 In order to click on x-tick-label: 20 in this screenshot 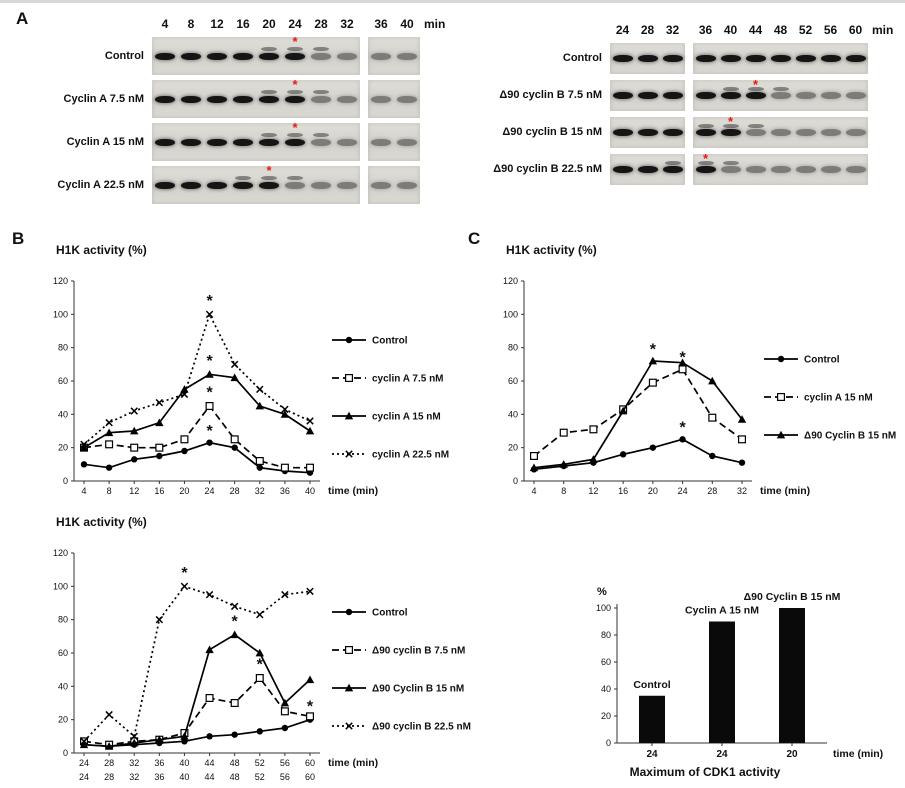, I will do `click(653, 491)`.